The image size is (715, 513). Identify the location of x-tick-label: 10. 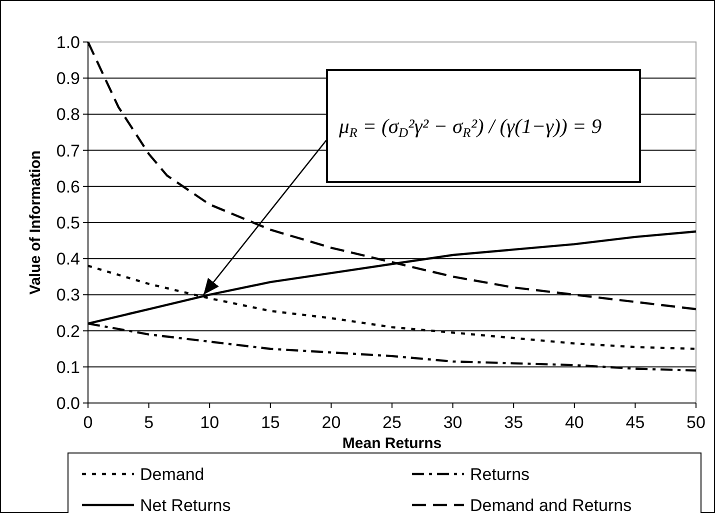
(210, 422).